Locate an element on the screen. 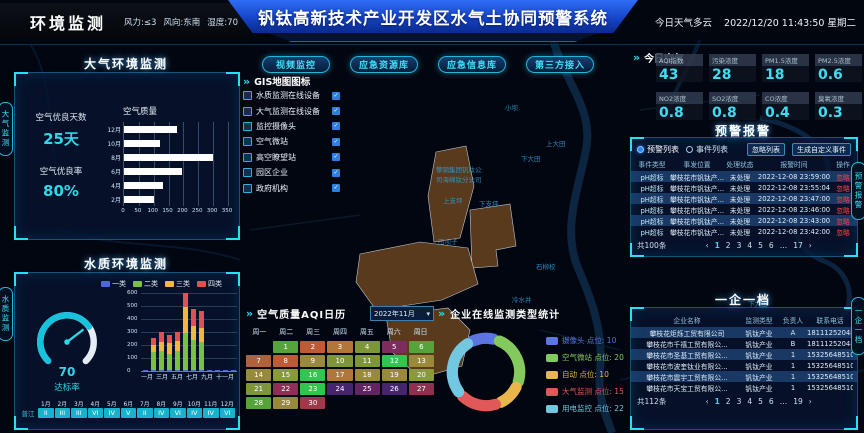  calendar-day-cell: 27 is located at coordinates (421, 389).